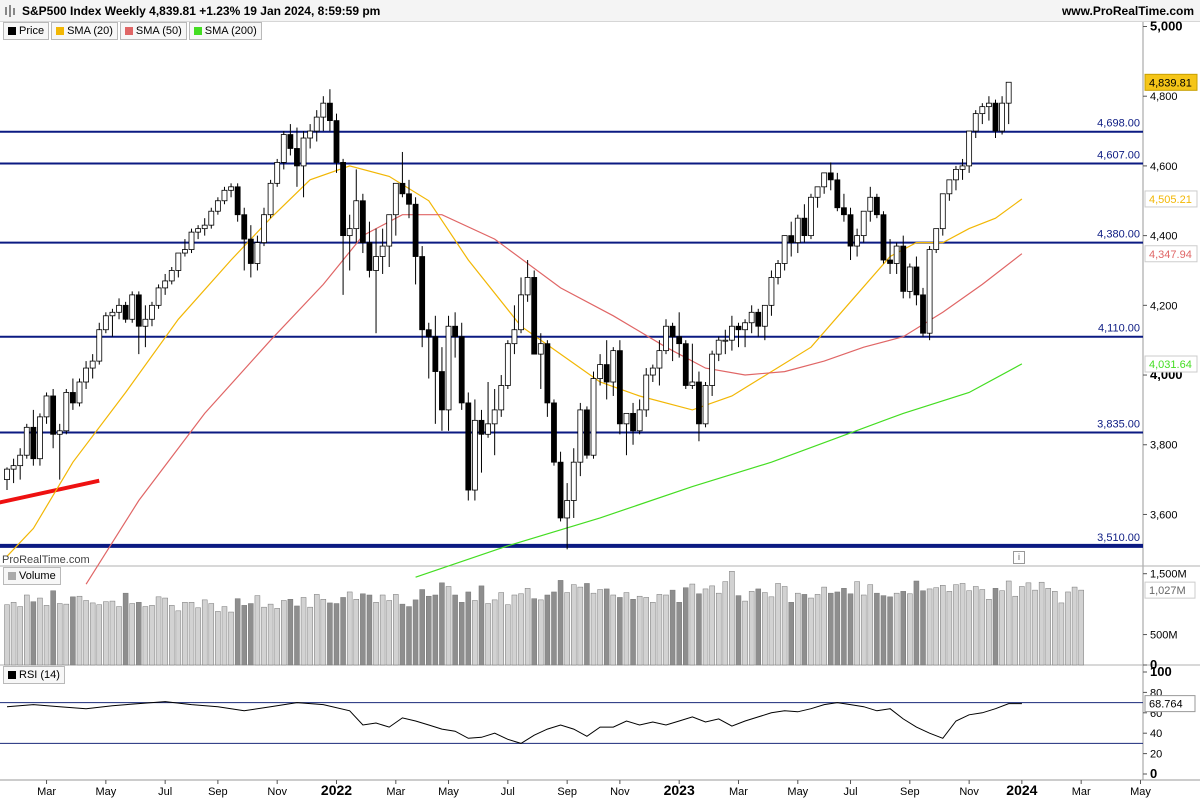 This screenshot has width=1200, height=800. Describe the element at coordinates (26, 31) in the screenshot. I see `legend-item-0: Price` at that location.